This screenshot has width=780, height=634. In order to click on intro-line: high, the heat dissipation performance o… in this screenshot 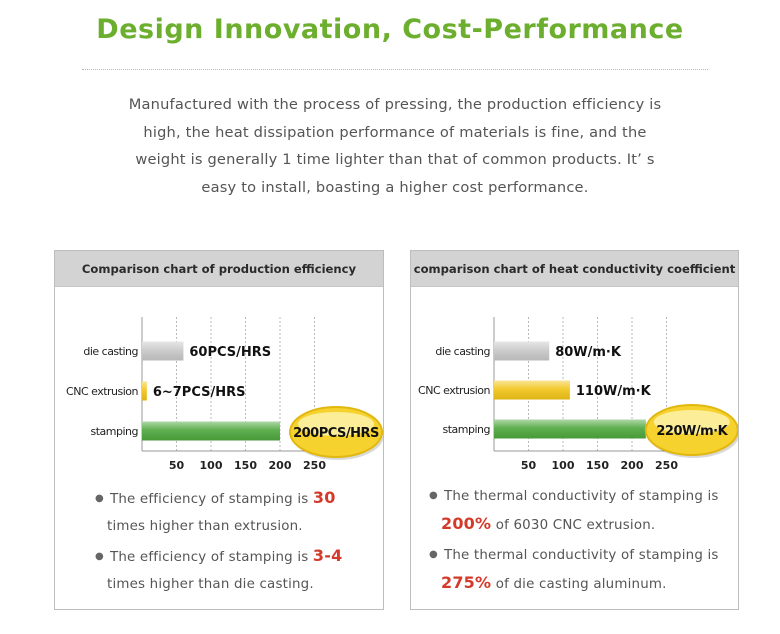, I will do `click(395, 132)`.